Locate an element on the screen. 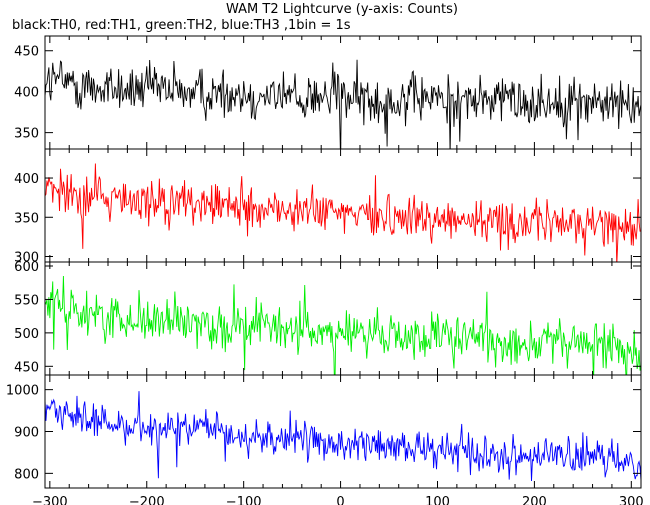 This screenshot has width=650, height=505. x-tick-label: 0 is located at coordinates (340, 500).